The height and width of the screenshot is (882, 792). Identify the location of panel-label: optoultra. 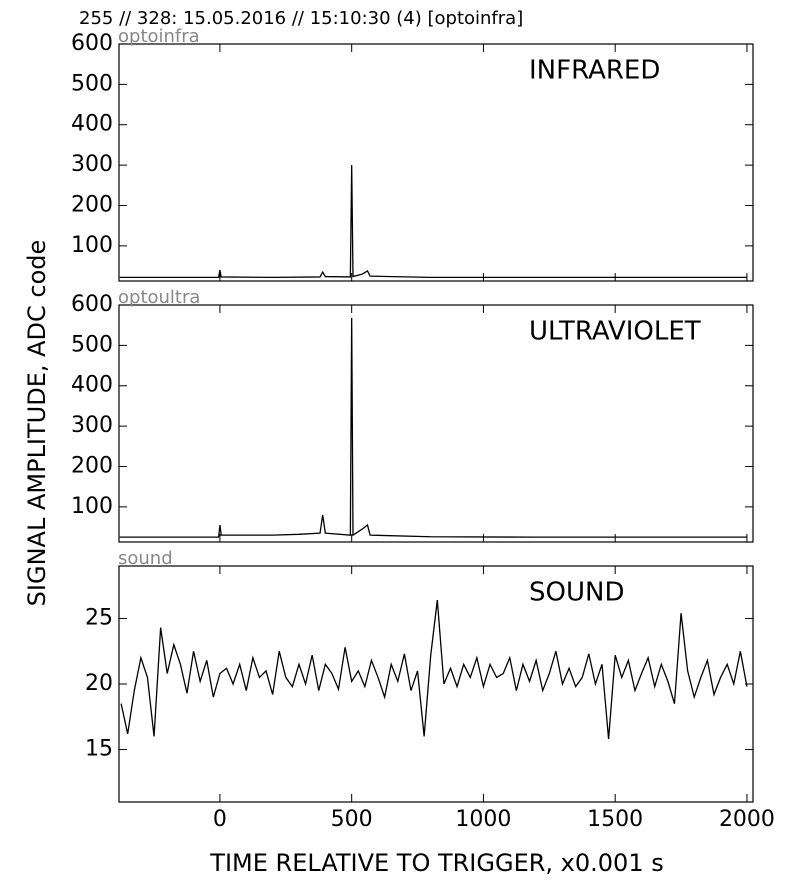
(159, 297).